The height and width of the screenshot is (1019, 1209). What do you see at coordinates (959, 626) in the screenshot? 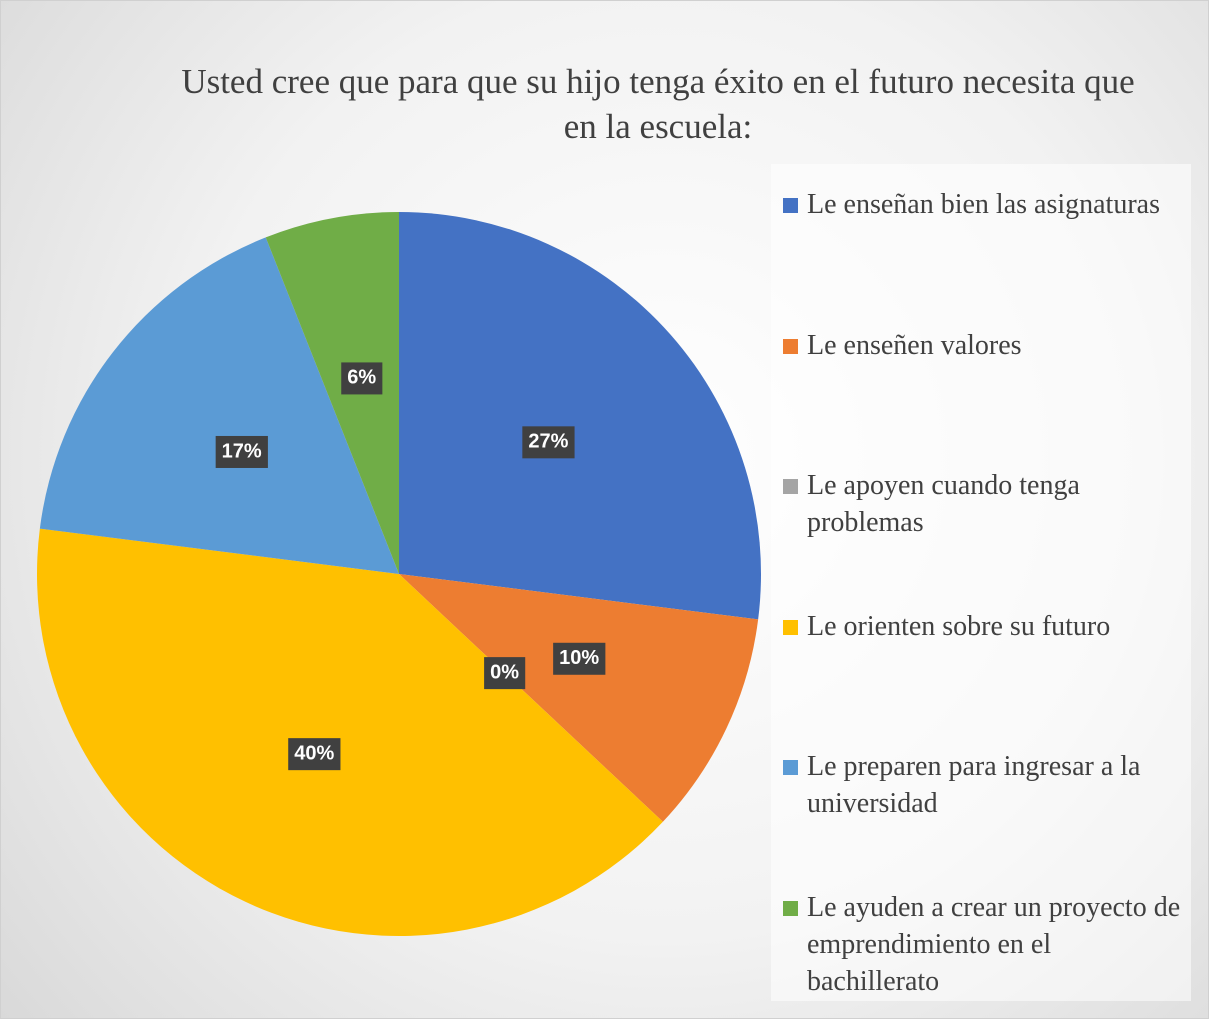
I see `legend-label: Le orienten sobre su futuro` at bounding box center [959, 626].